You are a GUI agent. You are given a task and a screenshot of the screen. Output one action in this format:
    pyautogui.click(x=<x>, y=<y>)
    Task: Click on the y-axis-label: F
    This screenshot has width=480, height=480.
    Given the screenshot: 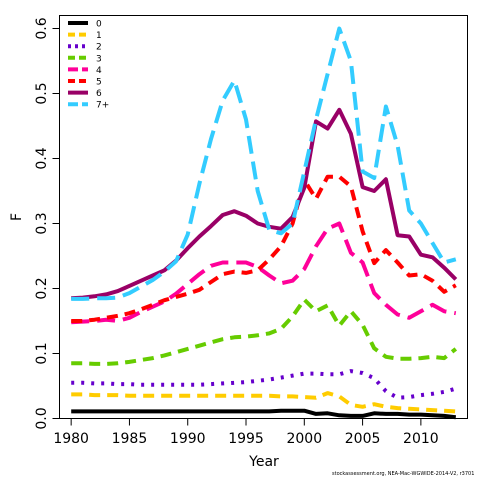 What is the action you would take?
    pyautogui.click(x=17, y=217)
    